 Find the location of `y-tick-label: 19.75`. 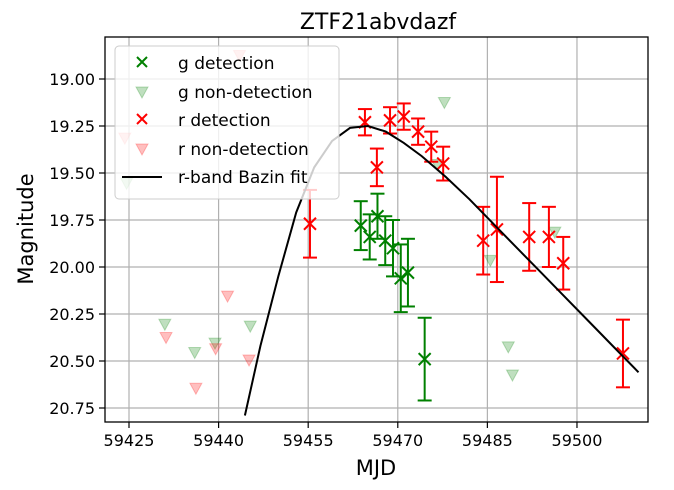

y-tick-label: 19.75 is located at coordinates (72, 220).